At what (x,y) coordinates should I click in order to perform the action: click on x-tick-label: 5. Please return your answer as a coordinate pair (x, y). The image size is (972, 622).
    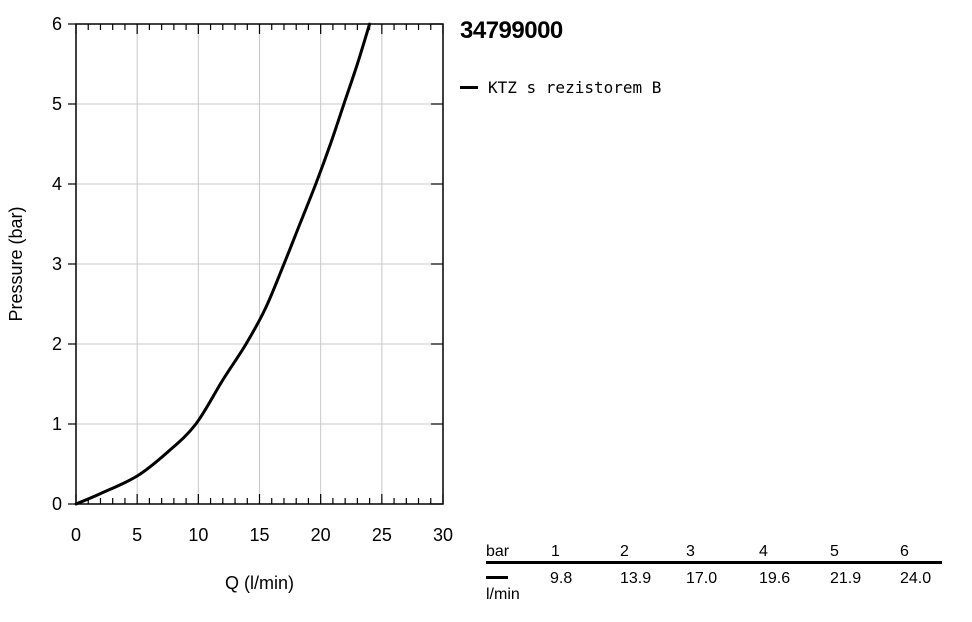
    Looking at the image, I should click on (137, 535).